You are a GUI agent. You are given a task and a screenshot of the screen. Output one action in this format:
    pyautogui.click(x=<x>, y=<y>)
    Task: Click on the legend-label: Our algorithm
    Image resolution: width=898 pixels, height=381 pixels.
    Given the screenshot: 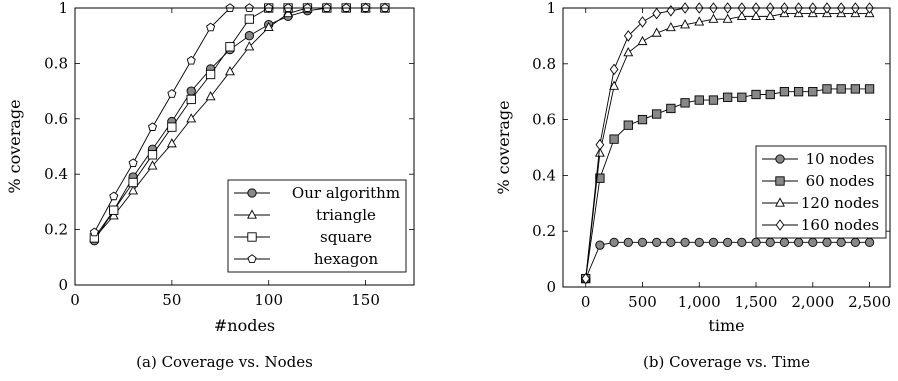 What is the action you would take?
    pyautogui.click(x=346, y=193)
    